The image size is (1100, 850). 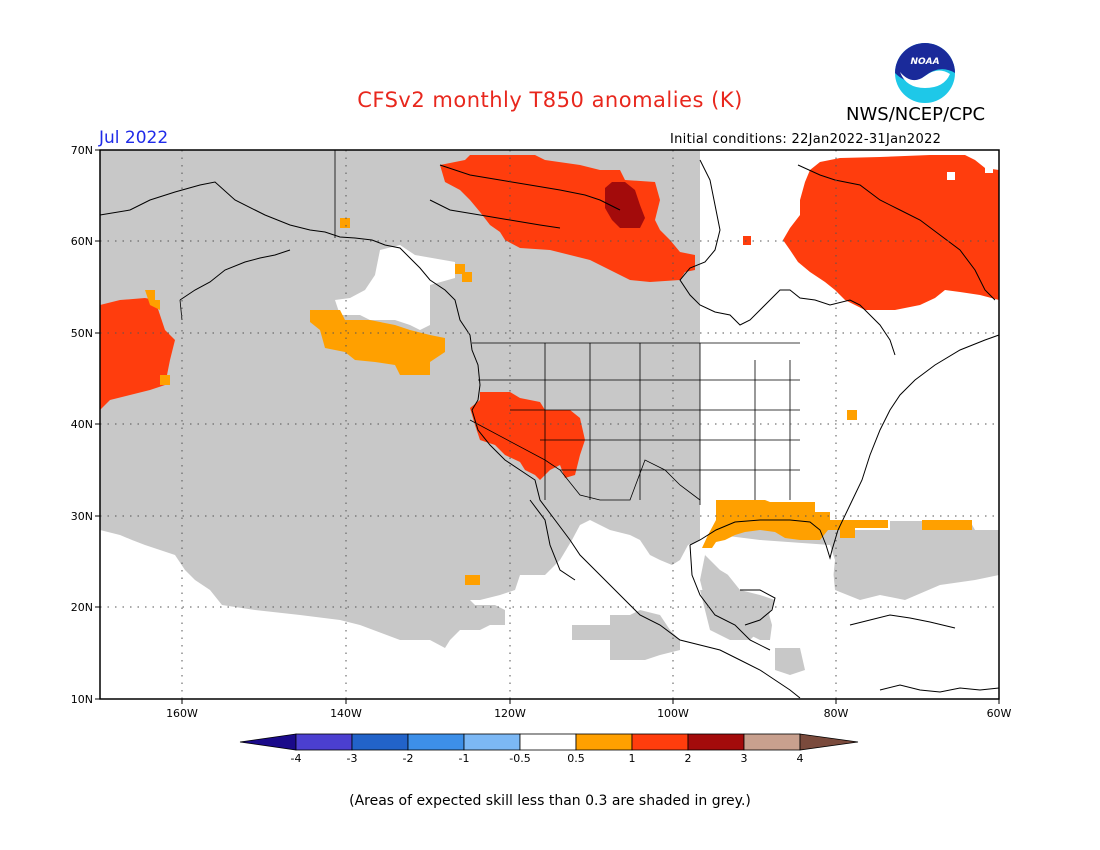 What do you see at coordinates (268, 742) in the screenshot?
I see `colorbar-arrow-low` at bounding box center [268, 742].